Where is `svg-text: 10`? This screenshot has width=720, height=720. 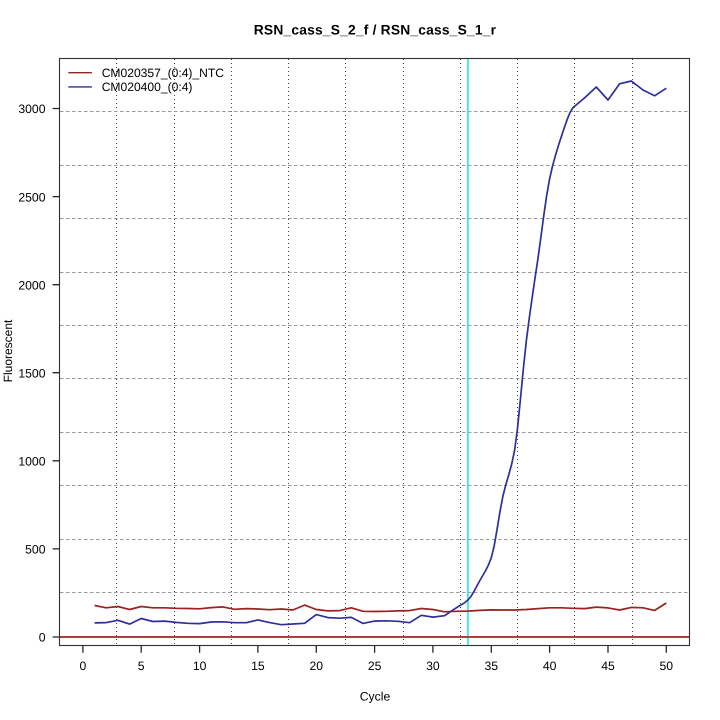
svg-text: 10 is located at coordinates (200, 666).